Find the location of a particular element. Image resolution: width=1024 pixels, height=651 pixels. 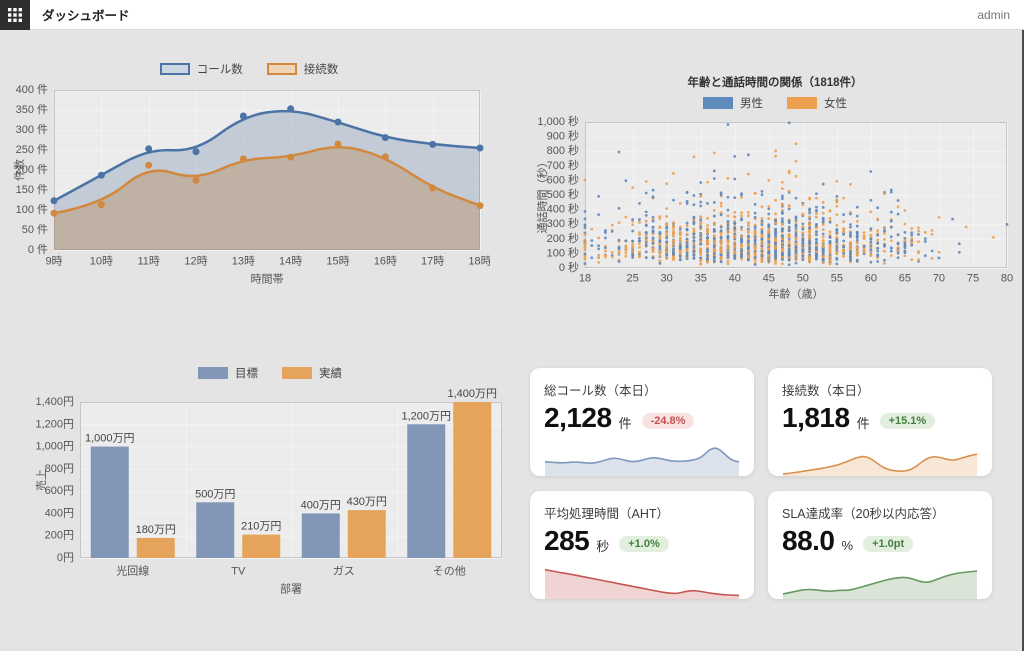

legend-item-target: 目標 is located at coordinates (228, 373).